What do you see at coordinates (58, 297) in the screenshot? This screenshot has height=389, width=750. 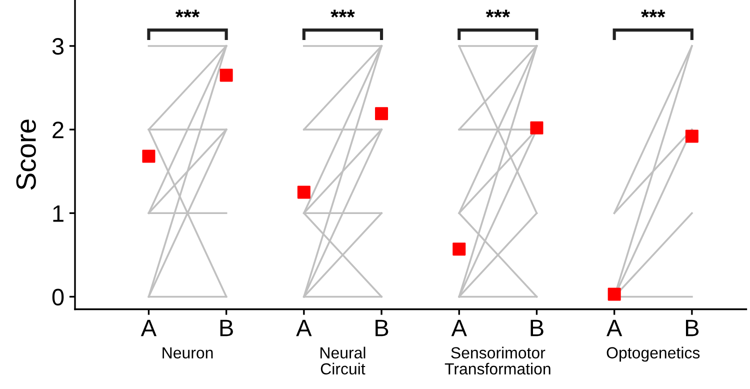 I see `y-tick-label: 0` at bounding box center [58, 297].